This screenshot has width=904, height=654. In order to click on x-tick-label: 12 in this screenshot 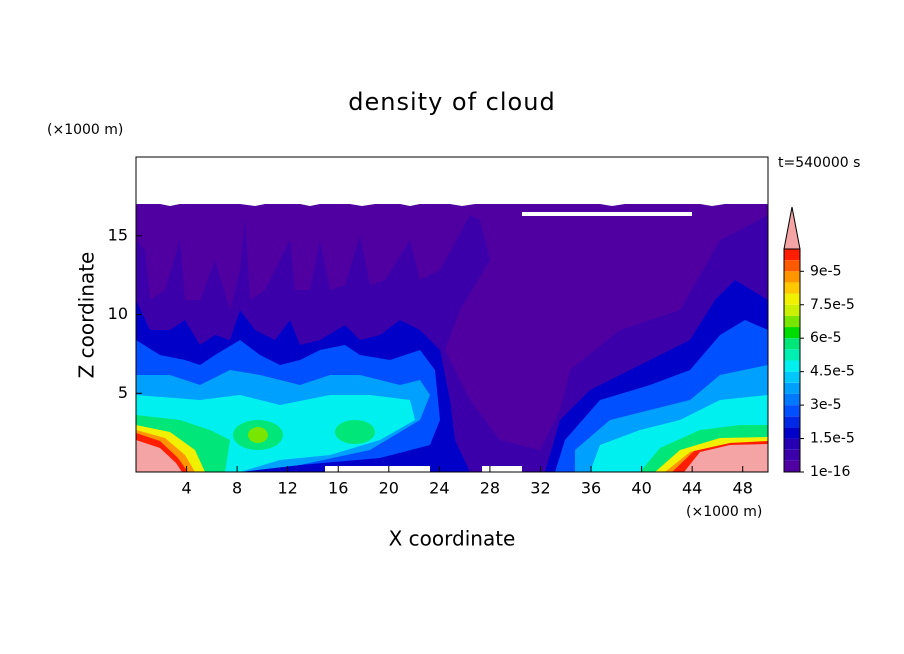, I will do `click(288, 488)`.